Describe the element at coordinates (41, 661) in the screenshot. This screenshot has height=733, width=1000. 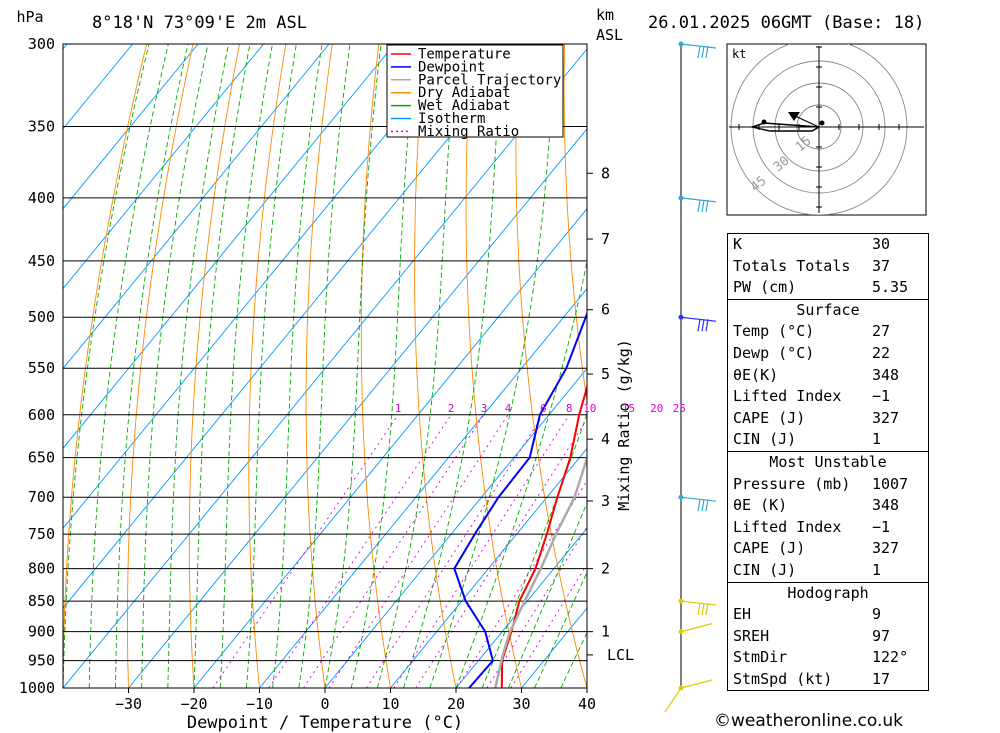
I see `pressure-tick-label: 950` at that location.